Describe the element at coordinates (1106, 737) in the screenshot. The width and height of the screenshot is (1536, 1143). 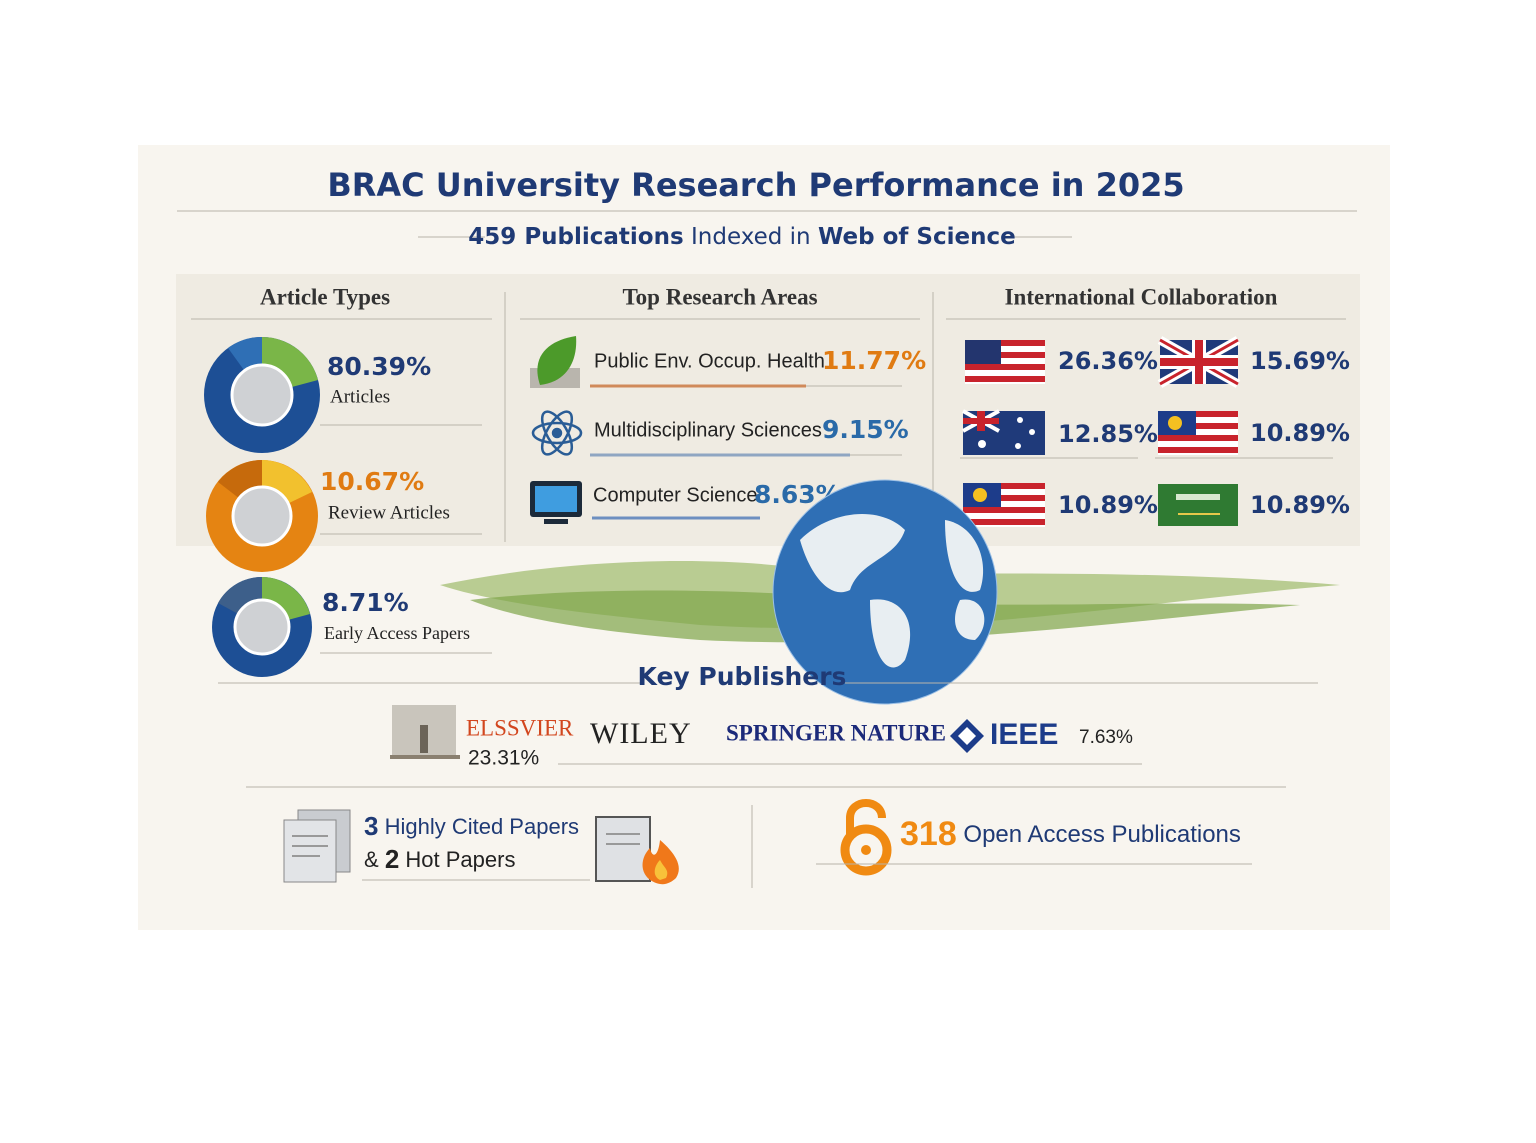
I see `publisher-value: 7.63%` at that location.